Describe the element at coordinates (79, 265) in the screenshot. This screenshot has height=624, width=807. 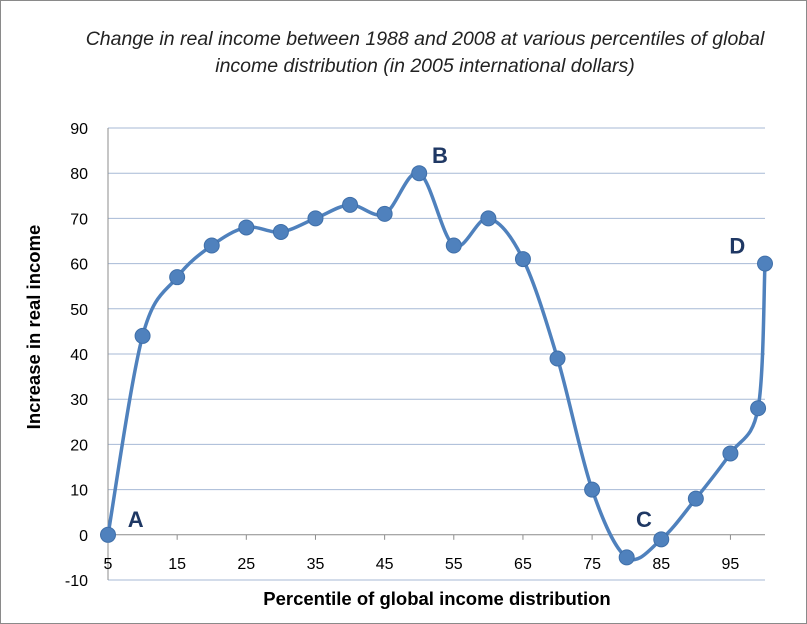
I see `y-tick-label: 60` at that location.